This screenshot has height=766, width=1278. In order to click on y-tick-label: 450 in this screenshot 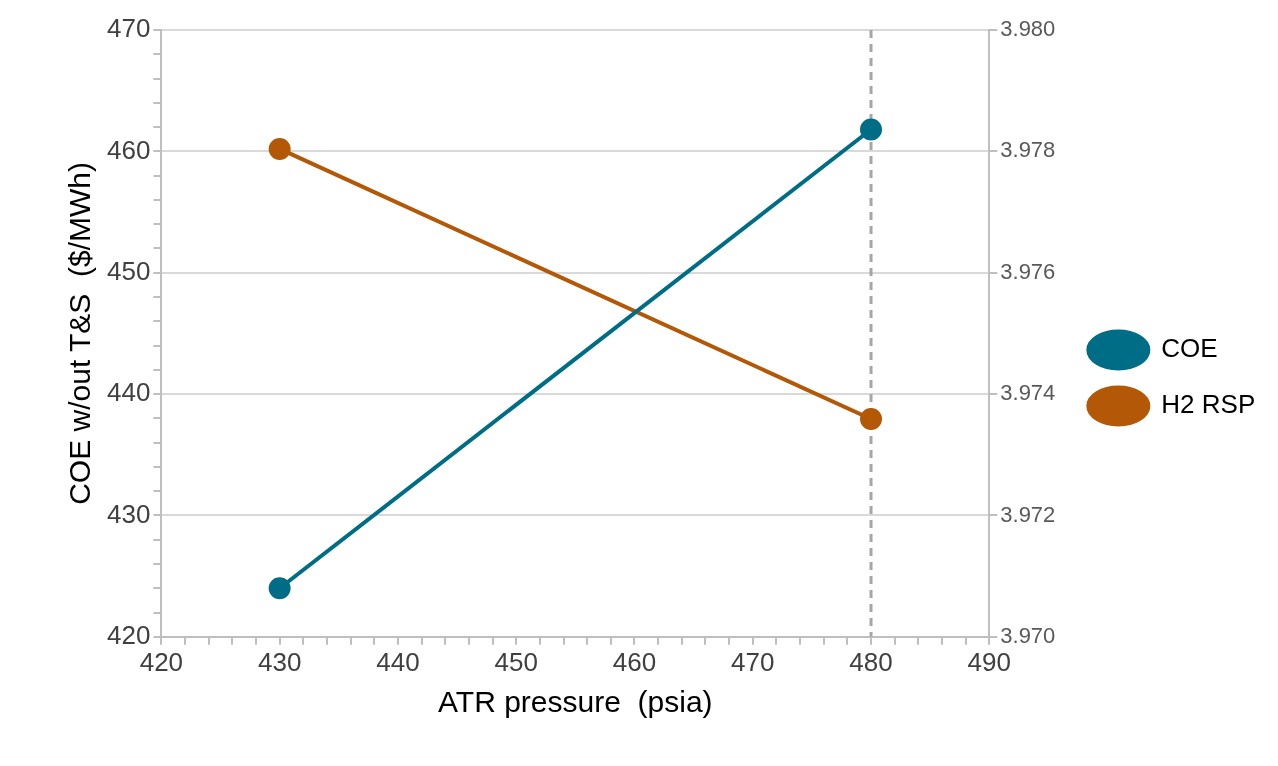, I will do `click(128, 270)`.